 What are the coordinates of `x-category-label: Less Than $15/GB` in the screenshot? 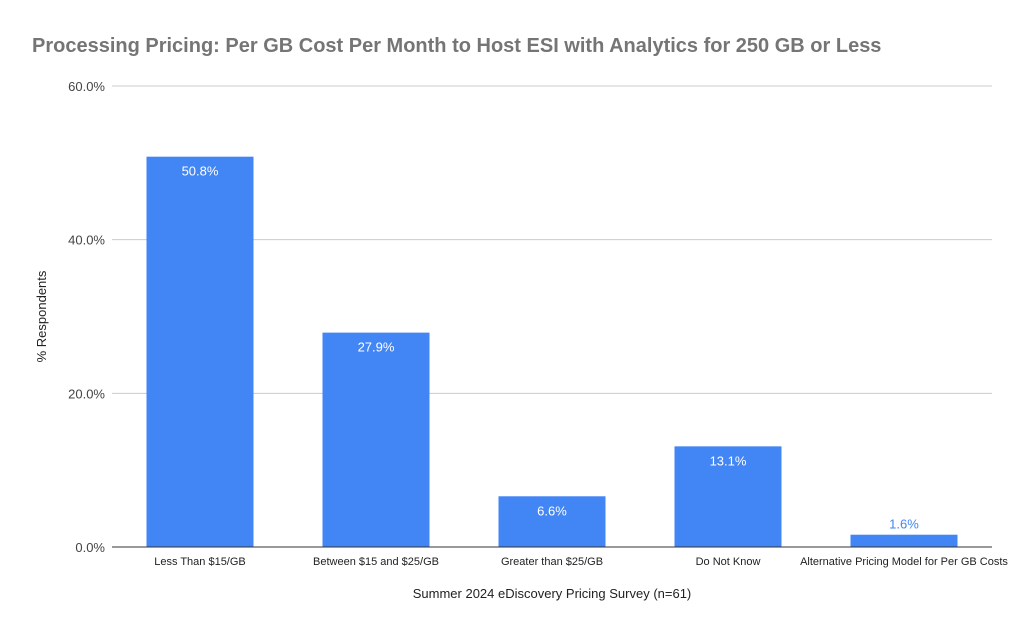 It's located at (200, 562).